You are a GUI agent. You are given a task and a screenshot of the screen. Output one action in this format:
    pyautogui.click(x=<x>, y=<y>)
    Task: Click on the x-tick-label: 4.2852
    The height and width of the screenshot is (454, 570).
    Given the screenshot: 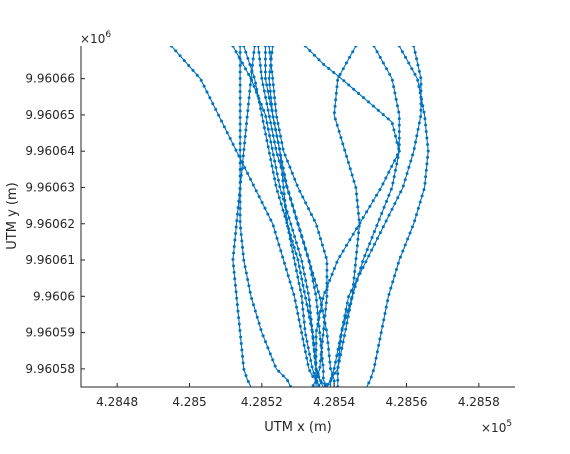 What is the action you would take?
    pyautogui.click(x=262, y=402)
    